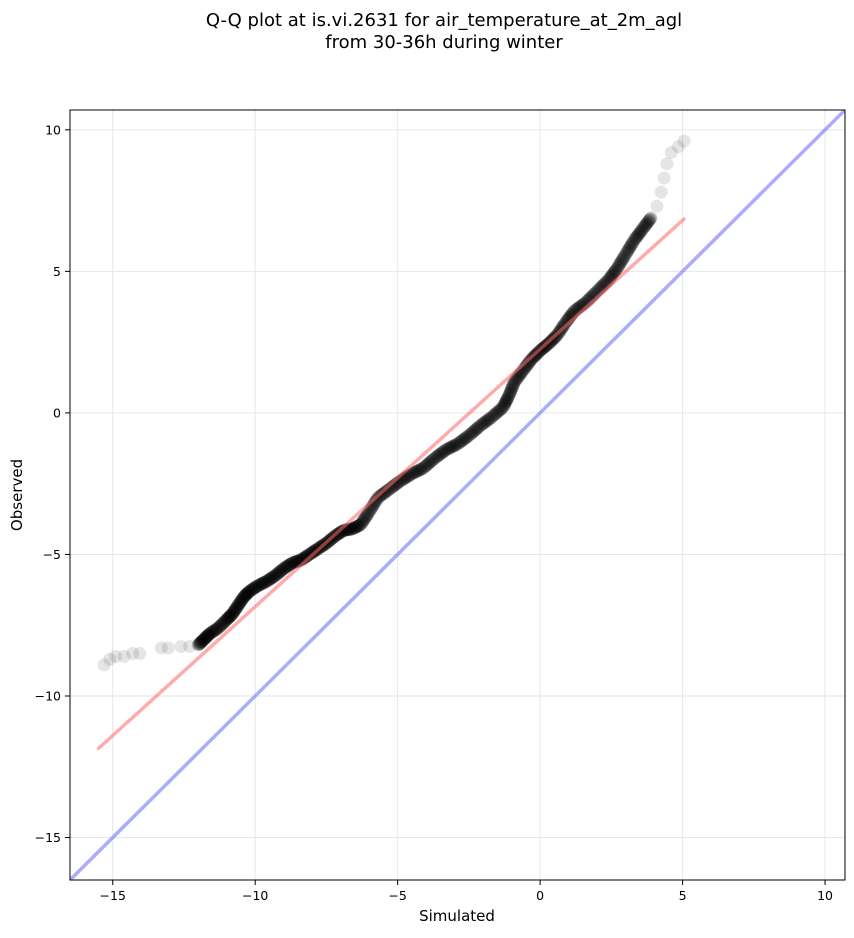  Describe the element at coordinates (53, 129) in the screenshot. I see `y-tick-label: 10` at that location.